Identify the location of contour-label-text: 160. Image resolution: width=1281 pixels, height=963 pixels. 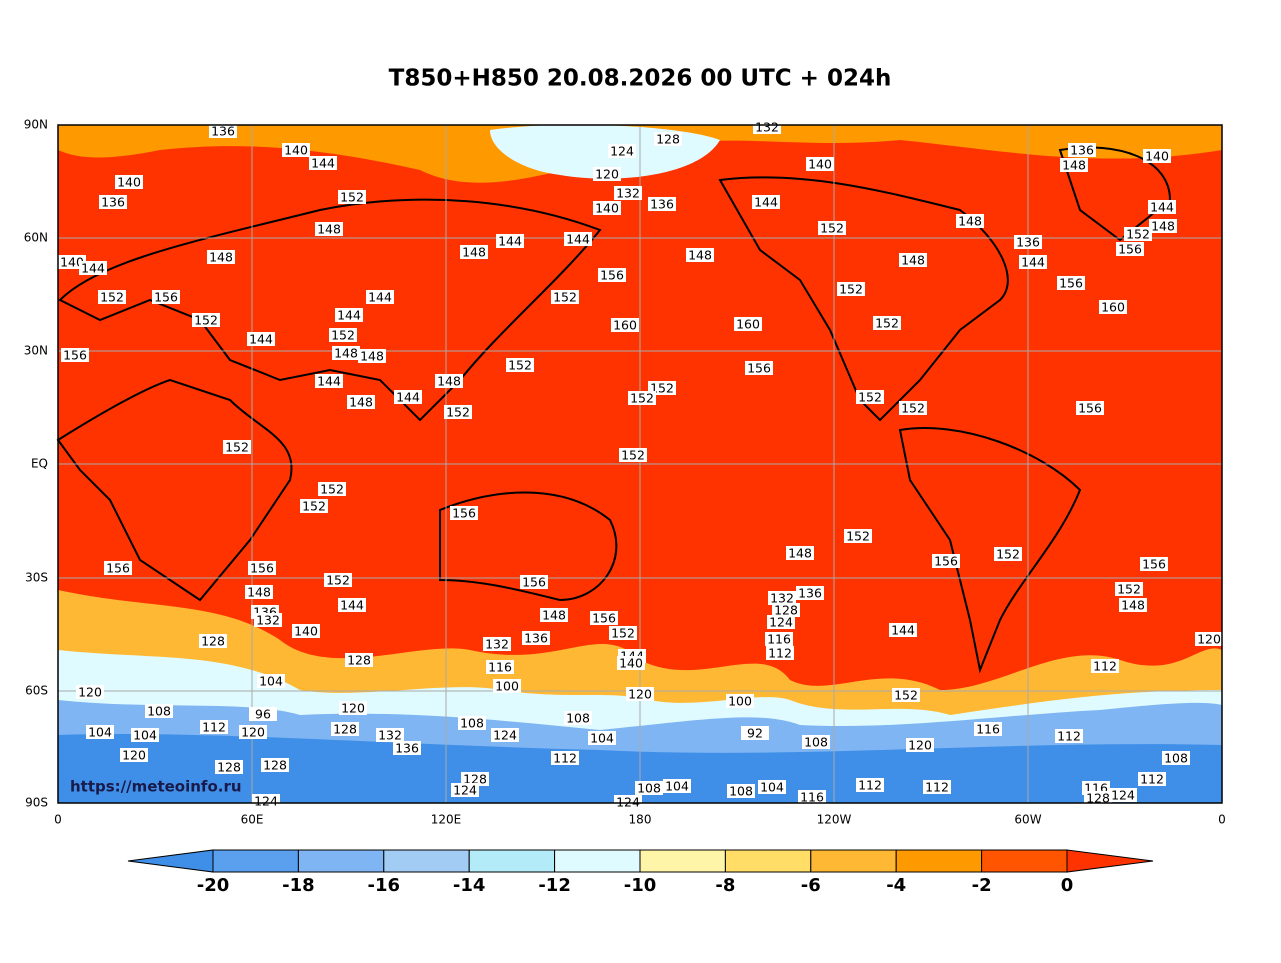
(748, 324).